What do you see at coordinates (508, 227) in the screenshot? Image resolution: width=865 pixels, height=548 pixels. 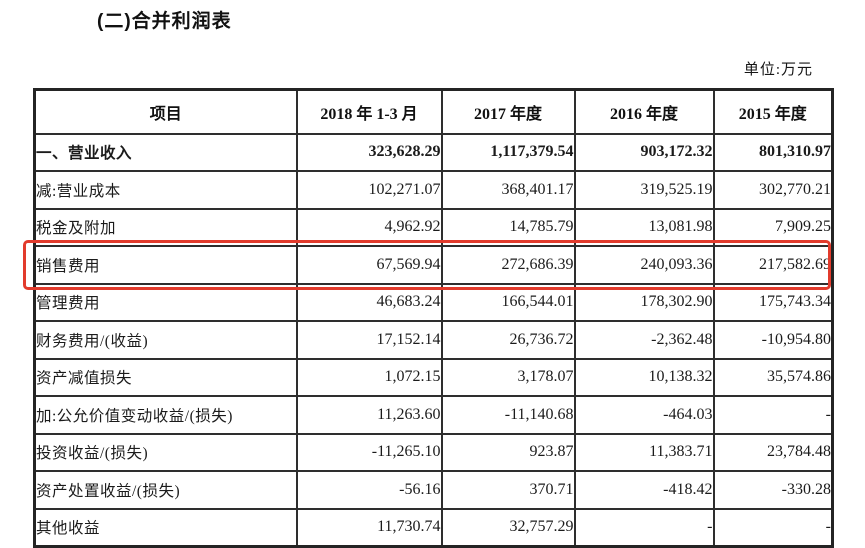 I see `row-value: 14,785.79` at bounding box center [508, 227].